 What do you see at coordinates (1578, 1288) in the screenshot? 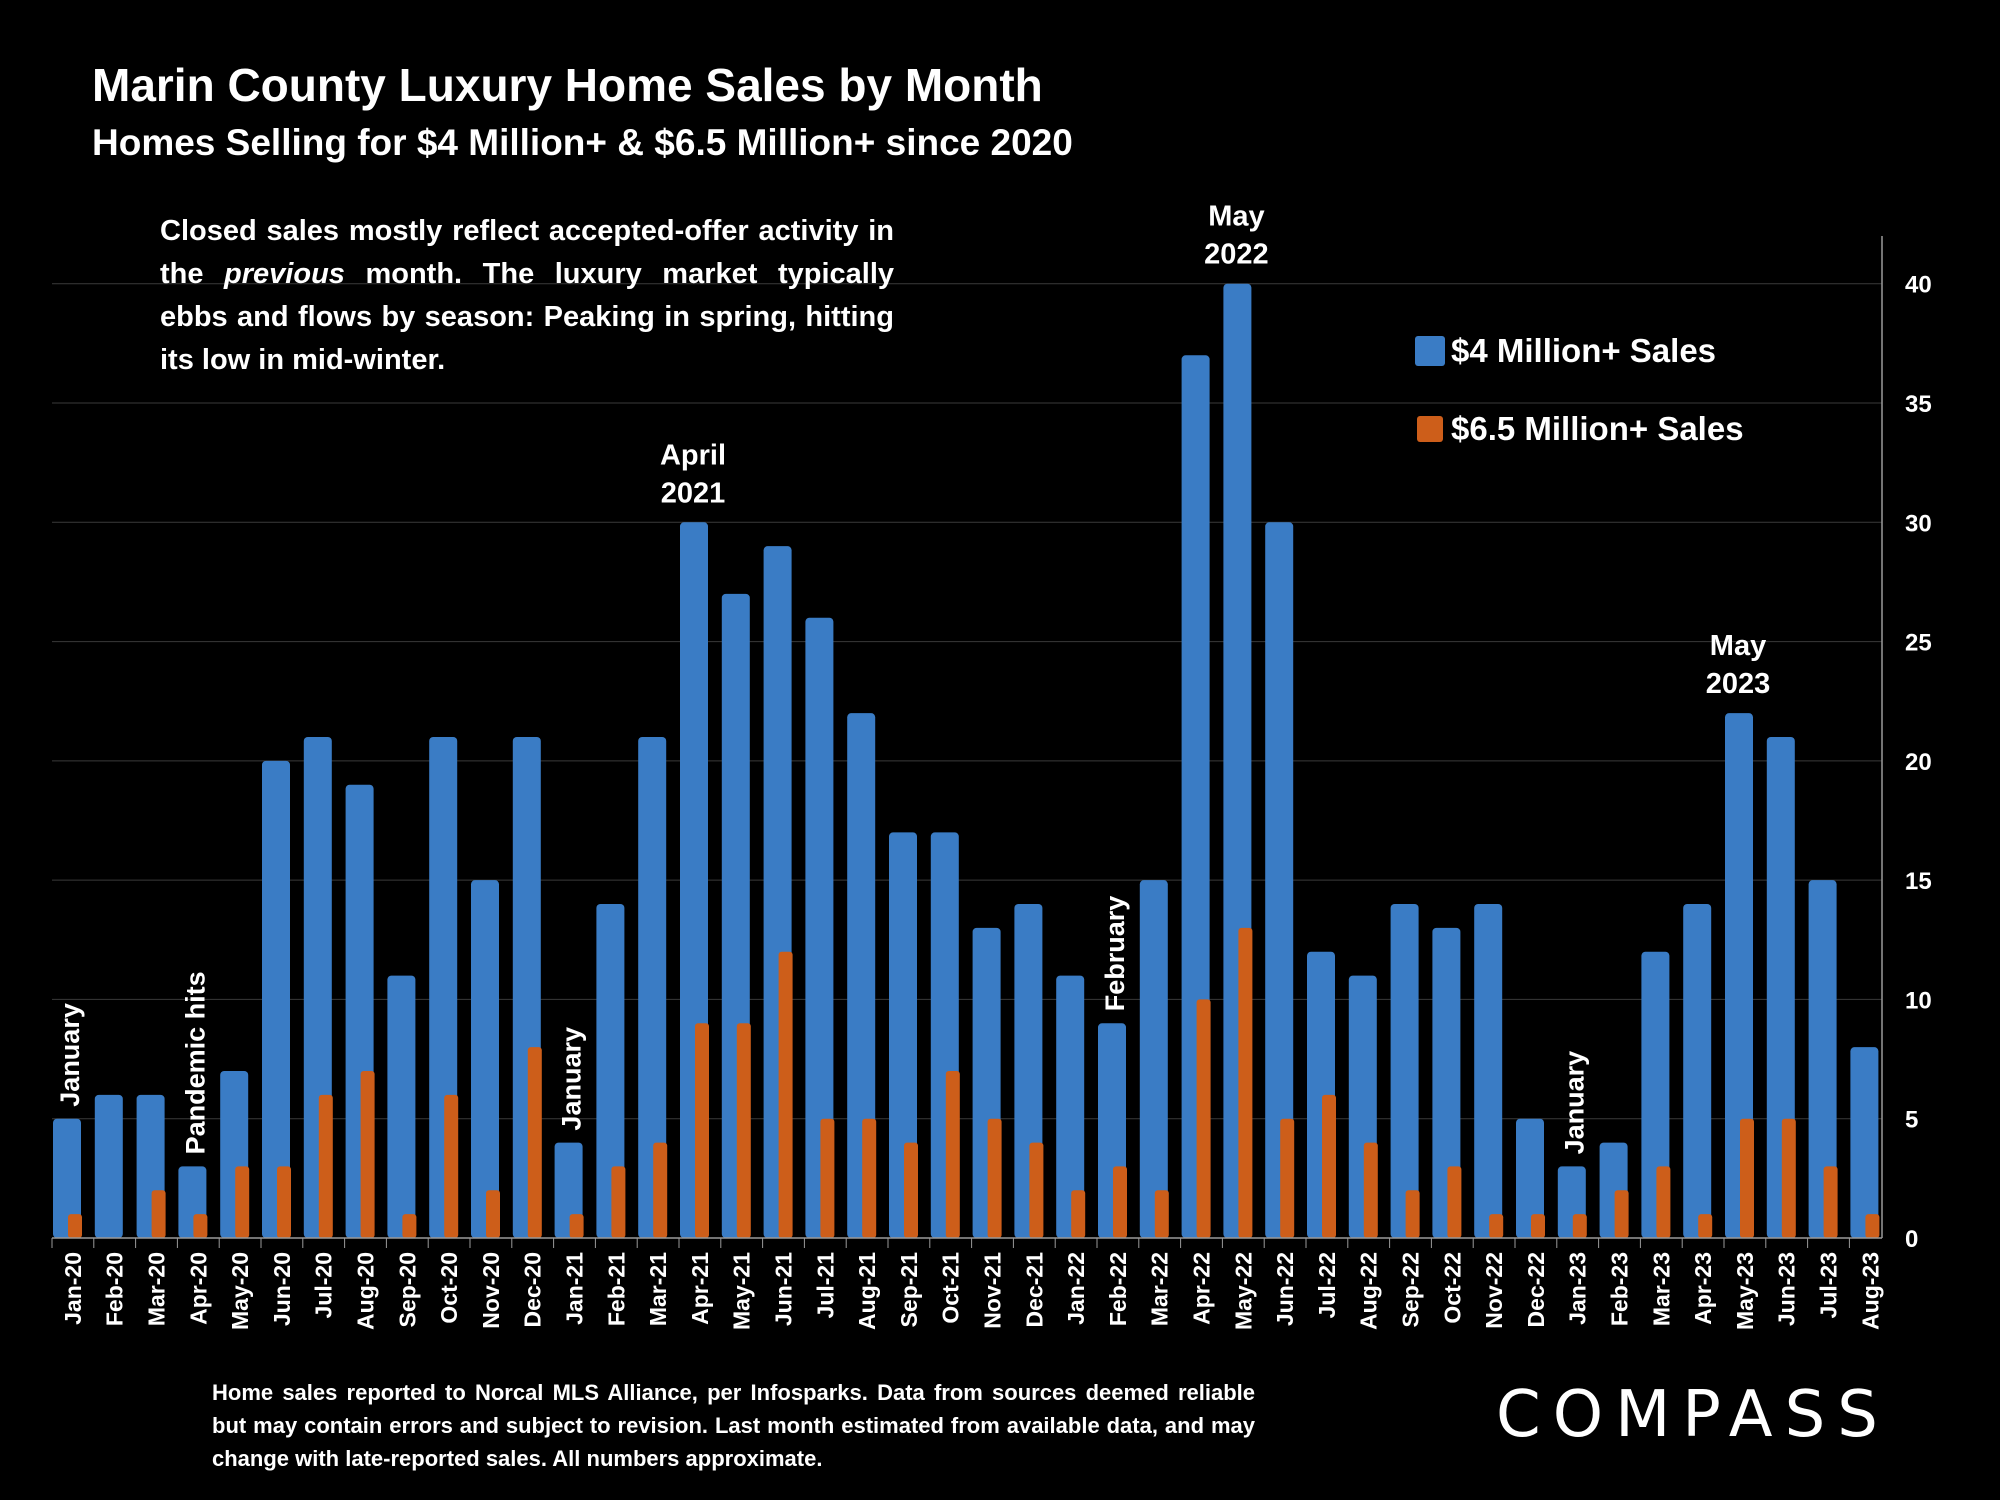
I see `x-tick-label: Jan-23` at bounding box center [1578, 1288].